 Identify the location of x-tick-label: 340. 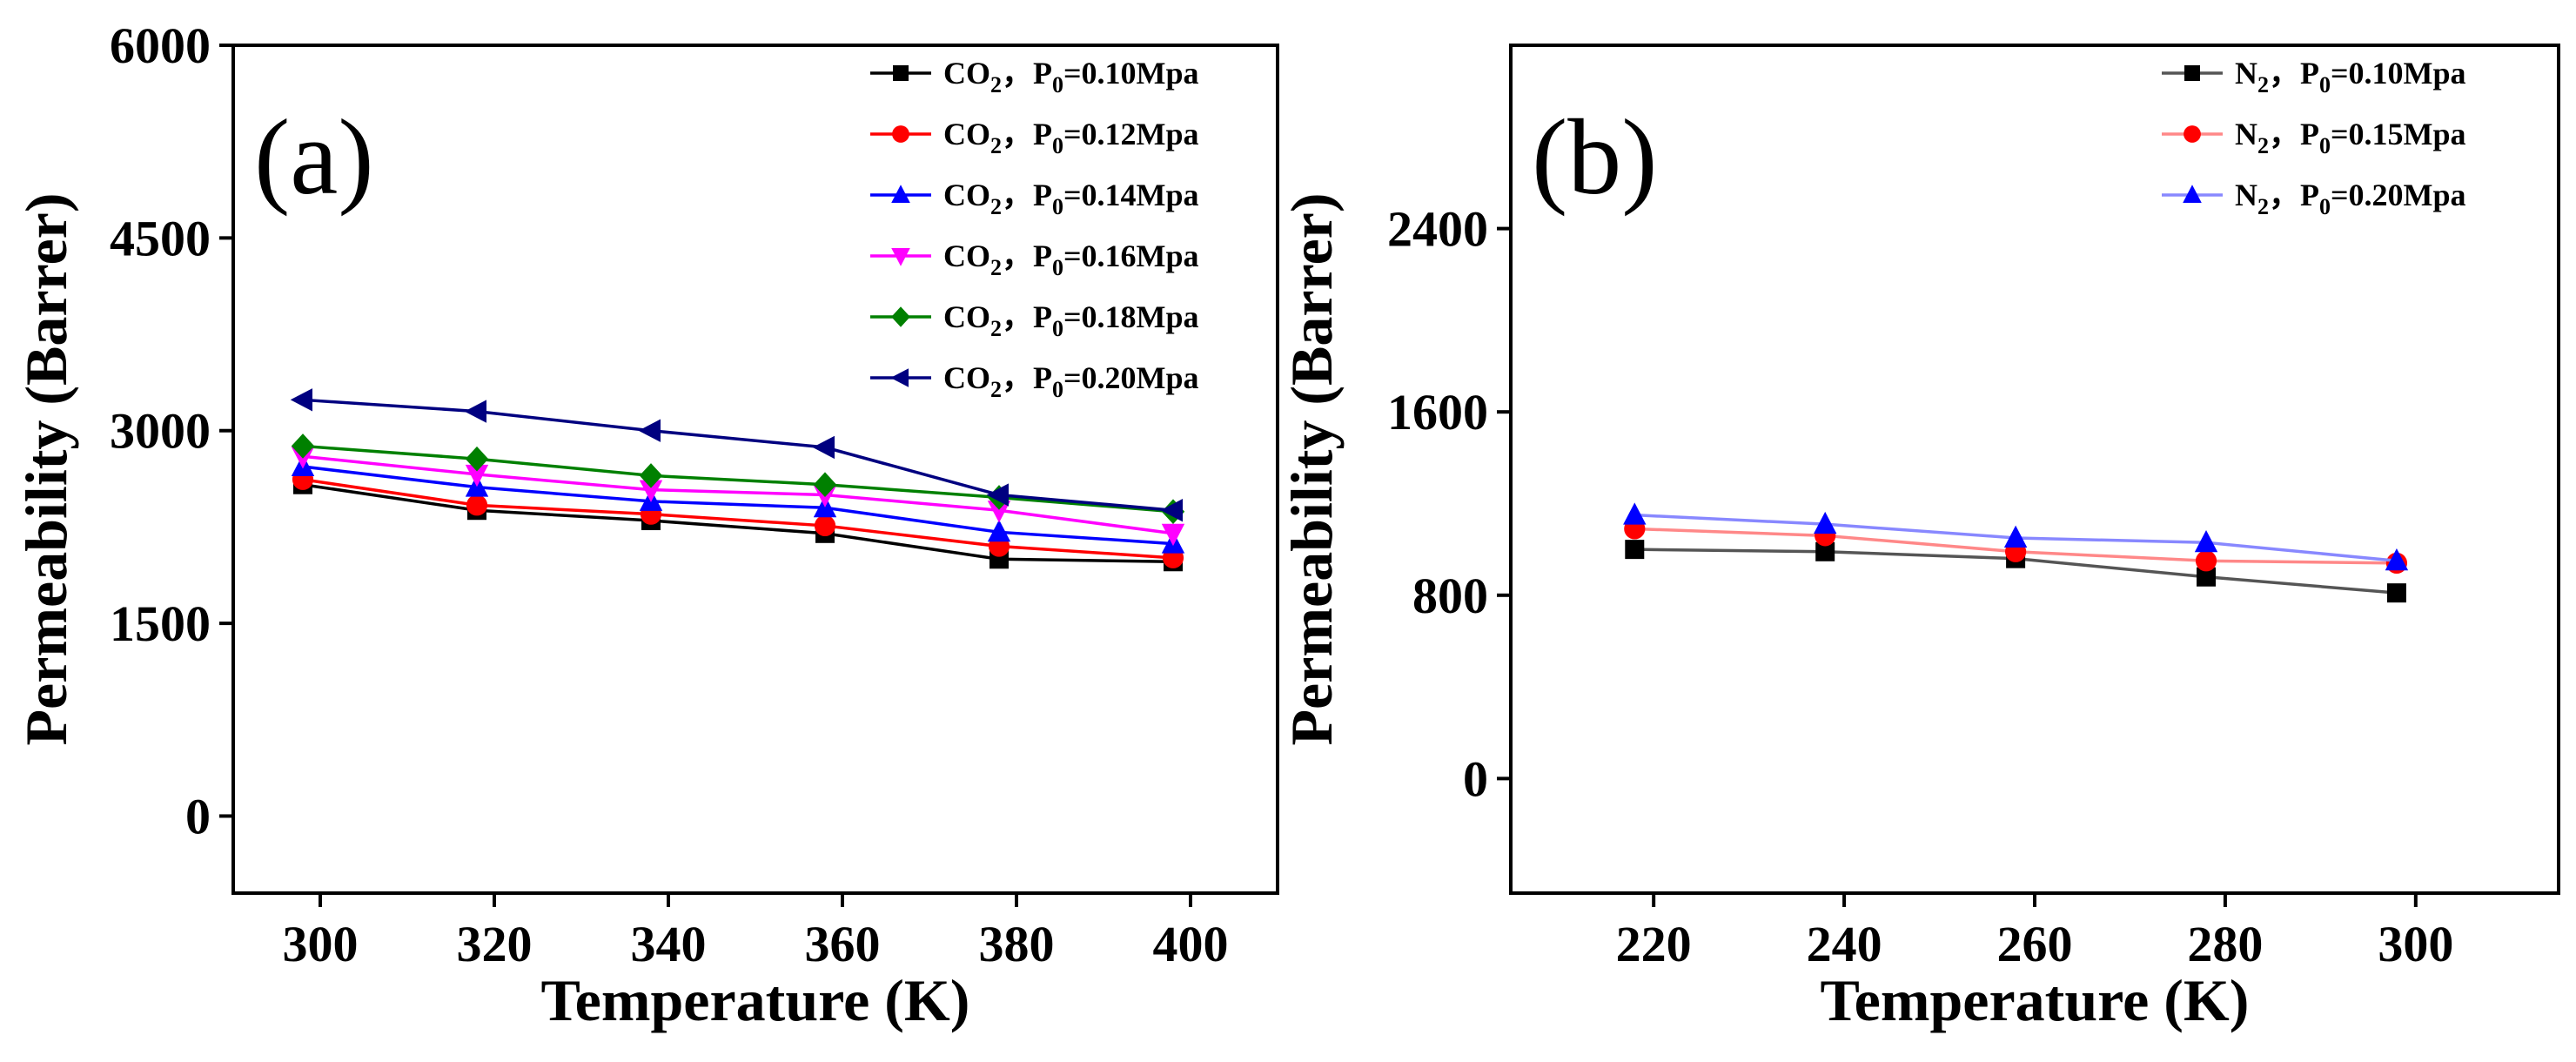
(669, 944).